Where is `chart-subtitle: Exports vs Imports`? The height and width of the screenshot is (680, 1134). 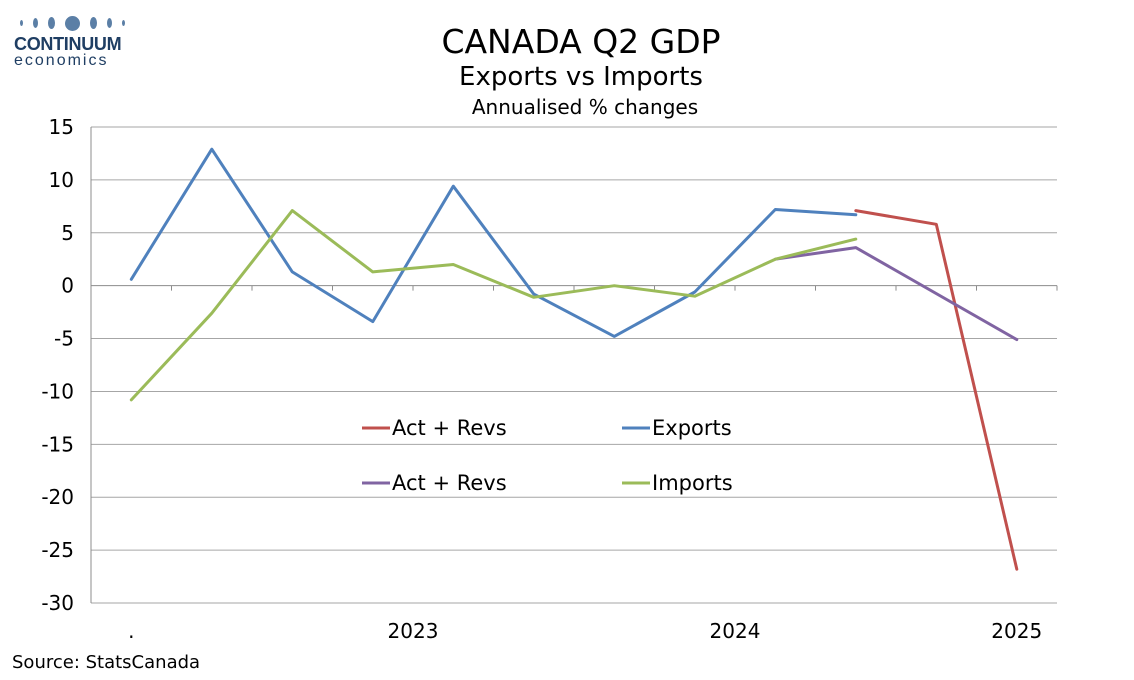
chart-subtitle: Exports vs Imports is located at coordinates (581, 77).